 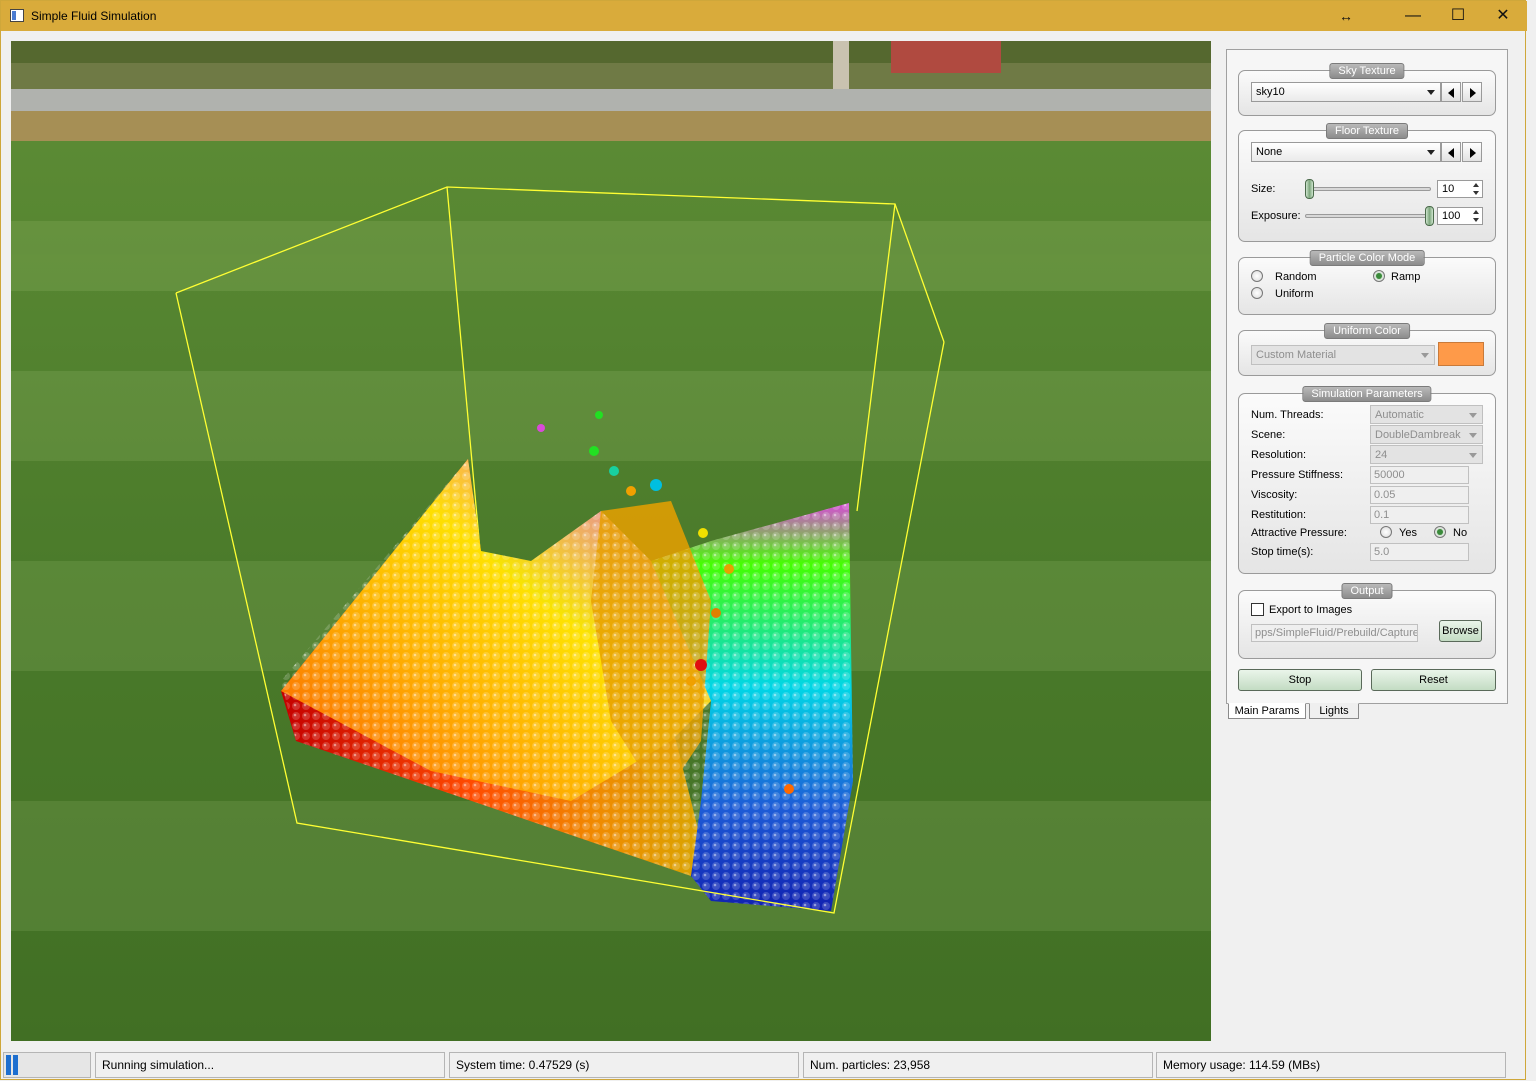 What do you see at coordinates (1343, 355) in the screenshot?
I see `material-select: Custom Material` at bounding box center [1343, 355].